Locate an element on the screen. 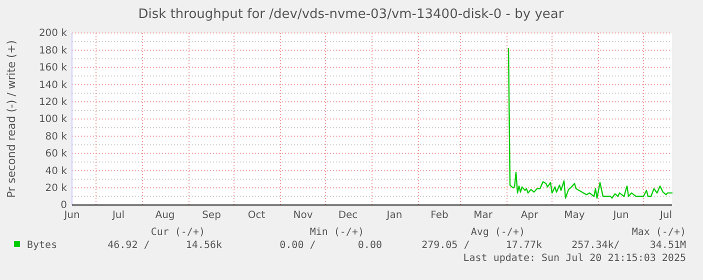 The image size is (703, 280). text: Avg (-/+) is located at coordinates (497, 232).